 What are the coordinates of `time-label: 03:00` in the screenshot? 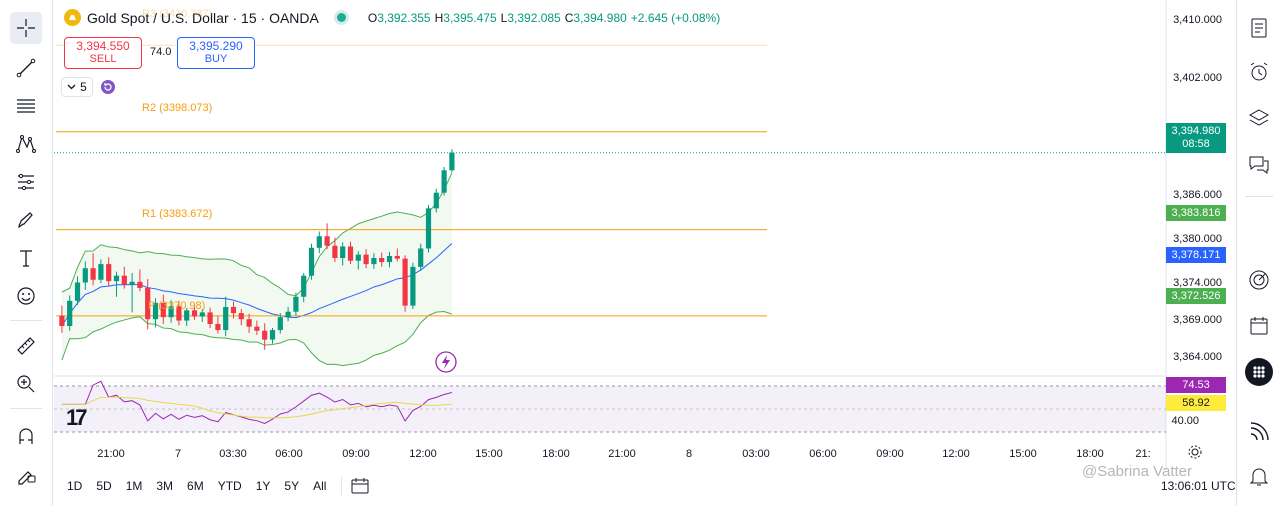 It's located at (756, 454).